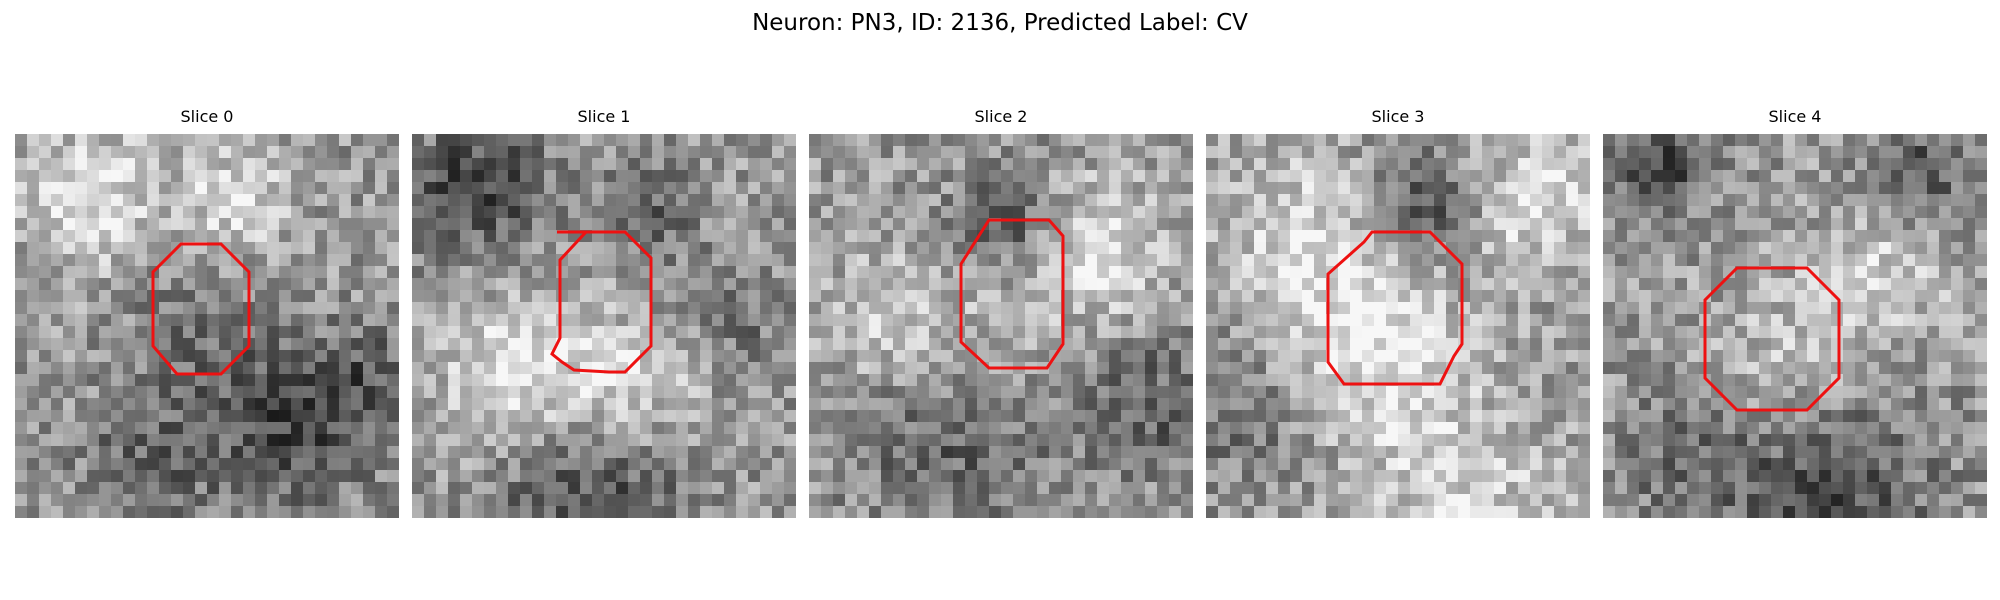 Image resolution: width=2000 pixels, height=600 pixels. I want to click on slice-title: Slice 2, so click(1001, 116).